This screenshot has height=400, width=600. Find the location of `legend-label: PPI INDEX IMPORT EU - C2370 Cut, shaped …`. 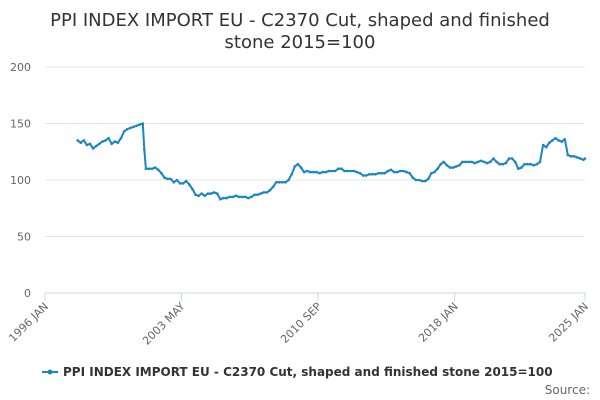

legend-label: PPI INDEX IMPORT EU - C2370 Cut, shaped … is located at coordinates (308, 372).